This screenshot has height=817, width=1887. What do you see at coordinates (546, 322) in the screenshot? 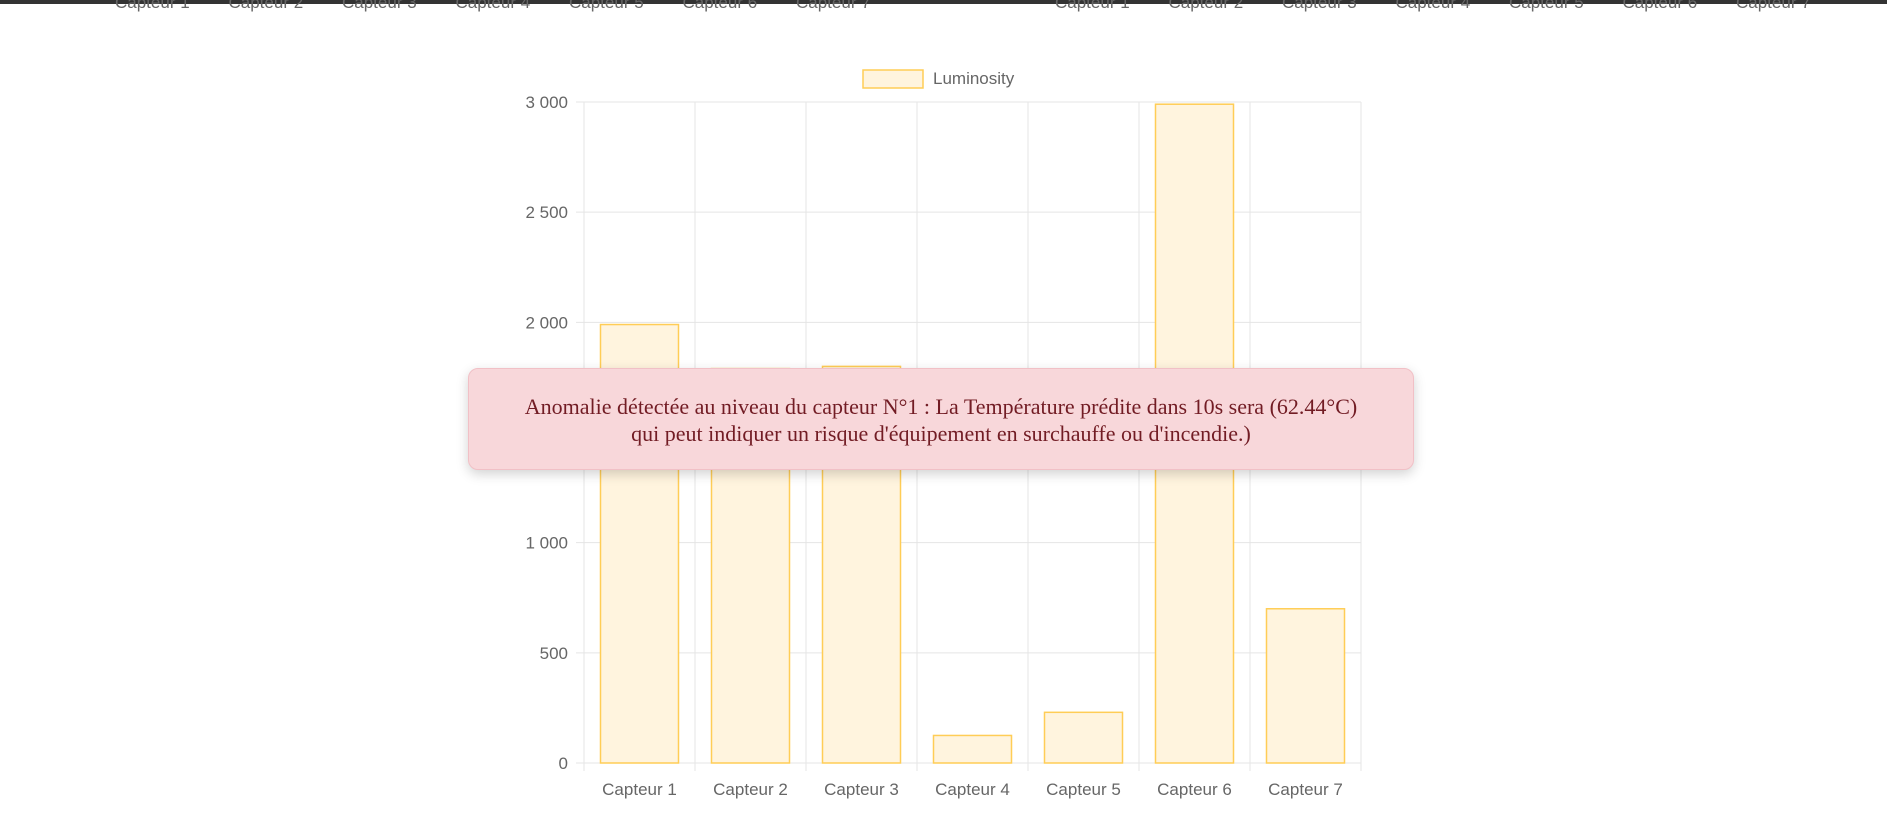
I see `y-tick-label: 2 000` at bounding box center [546, 322].